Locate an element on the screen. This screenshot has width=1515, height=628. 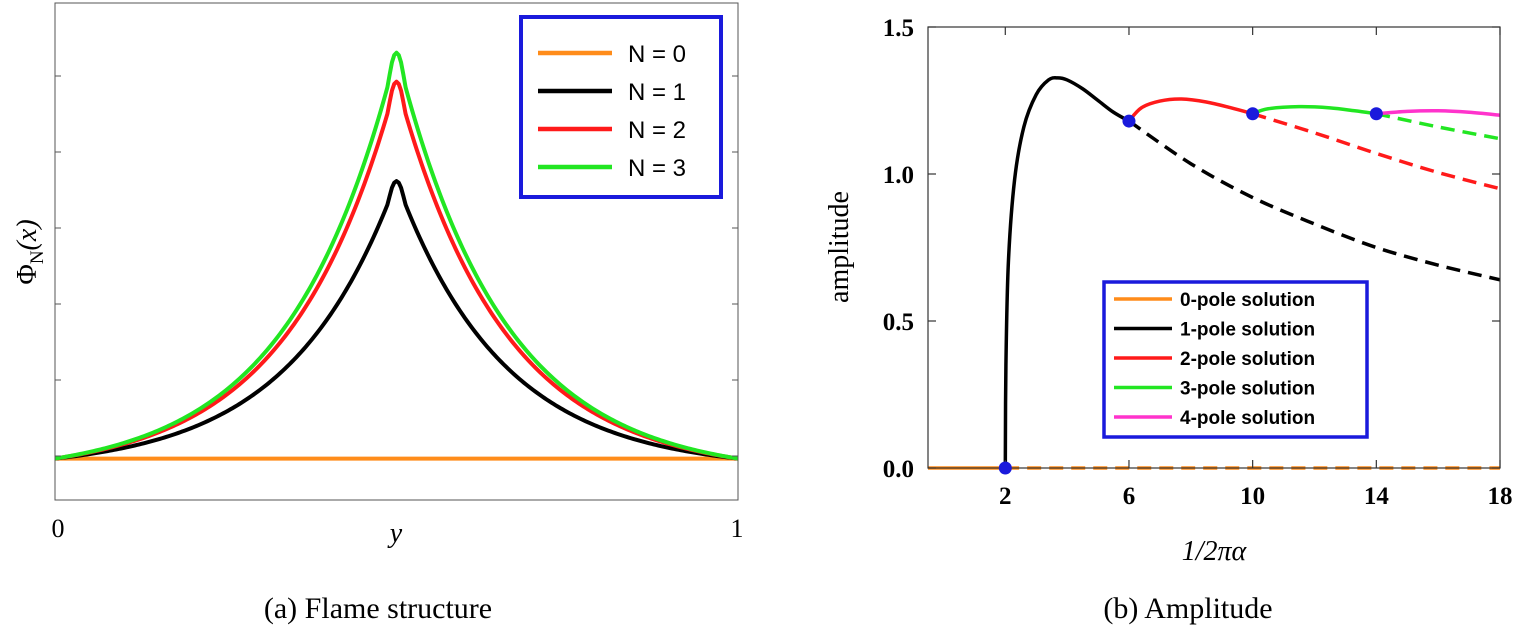
series-1-pole-unstable-line is located at coordinates (1314, 200).